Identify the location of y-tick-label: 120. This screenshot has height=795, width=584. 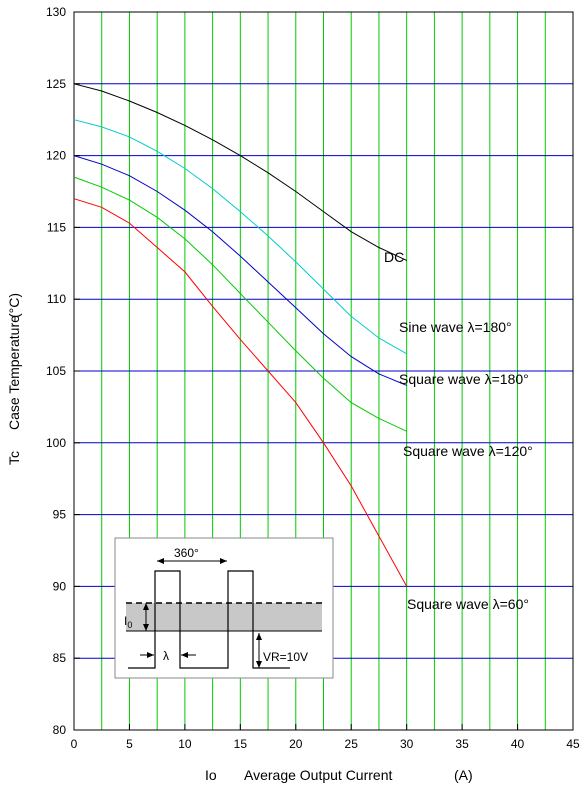
(56, 156).